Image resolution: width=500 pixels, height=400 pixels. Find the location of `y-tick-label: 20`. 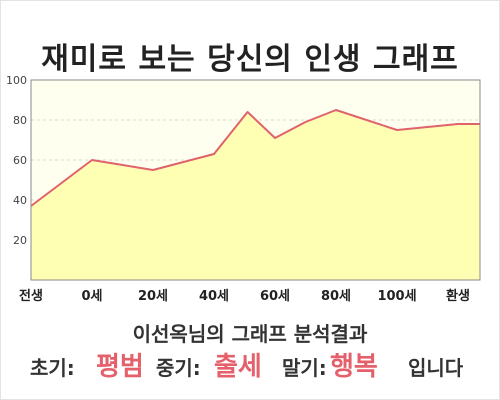

y-tick-label: 20 is located at coordinates (20, 240).